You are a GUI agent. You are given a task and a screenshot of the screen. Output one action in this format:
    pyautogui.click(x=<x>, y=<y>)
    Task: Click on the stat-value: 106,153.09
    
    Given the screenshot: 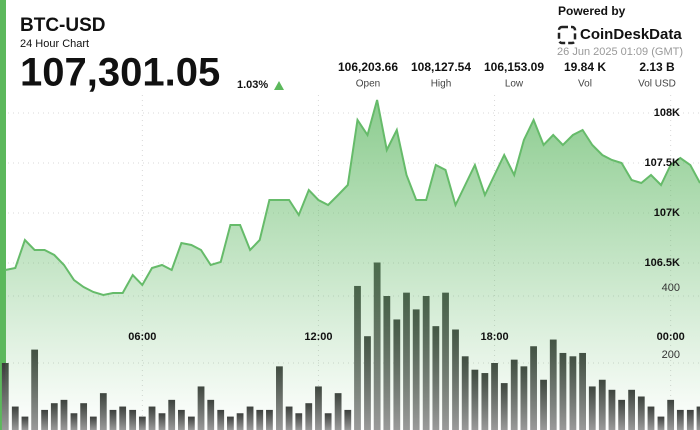 What is the action you would take?
    pyautogui.click(x=514, y=67)
    